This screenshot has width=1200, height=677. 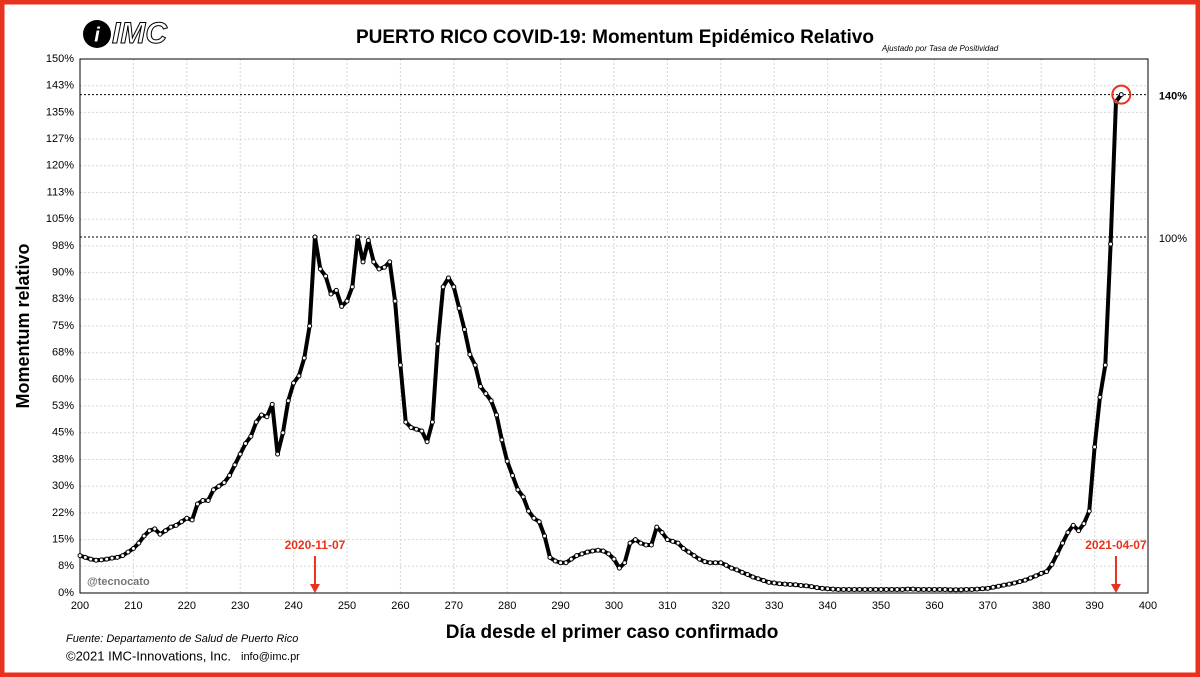 I want to click on x-tick-label: 280, so click(x=507, y=606).